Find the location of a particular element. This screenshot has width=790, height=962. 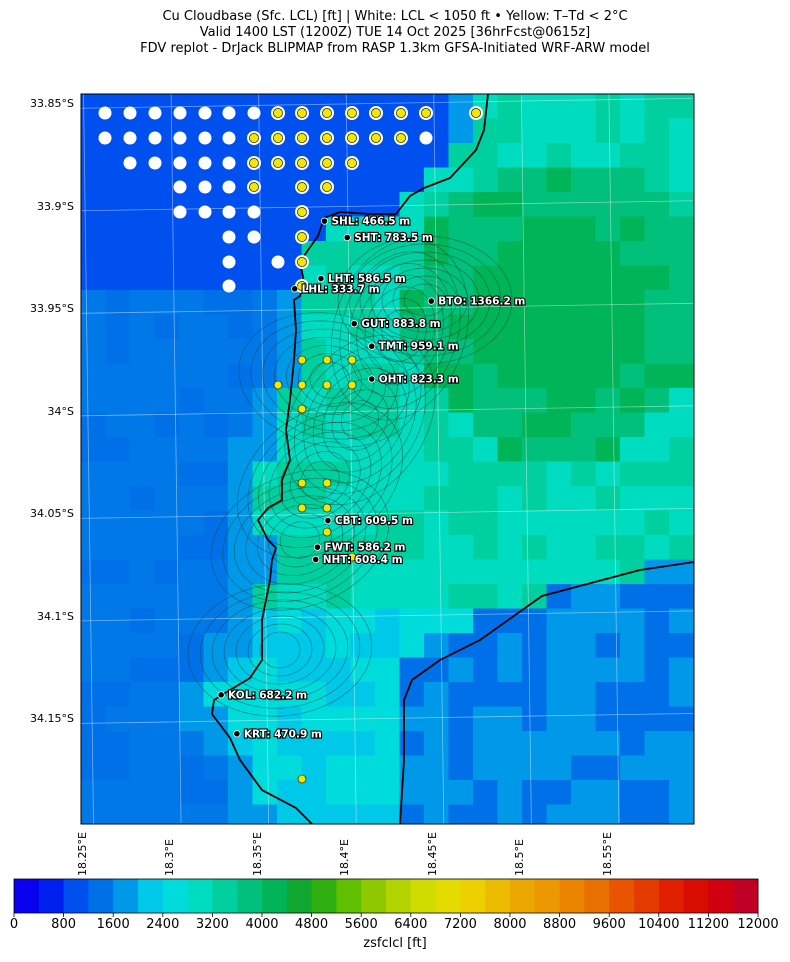

colorbar-title: zsfclcl [ft] is located at coordinates (395, 943).